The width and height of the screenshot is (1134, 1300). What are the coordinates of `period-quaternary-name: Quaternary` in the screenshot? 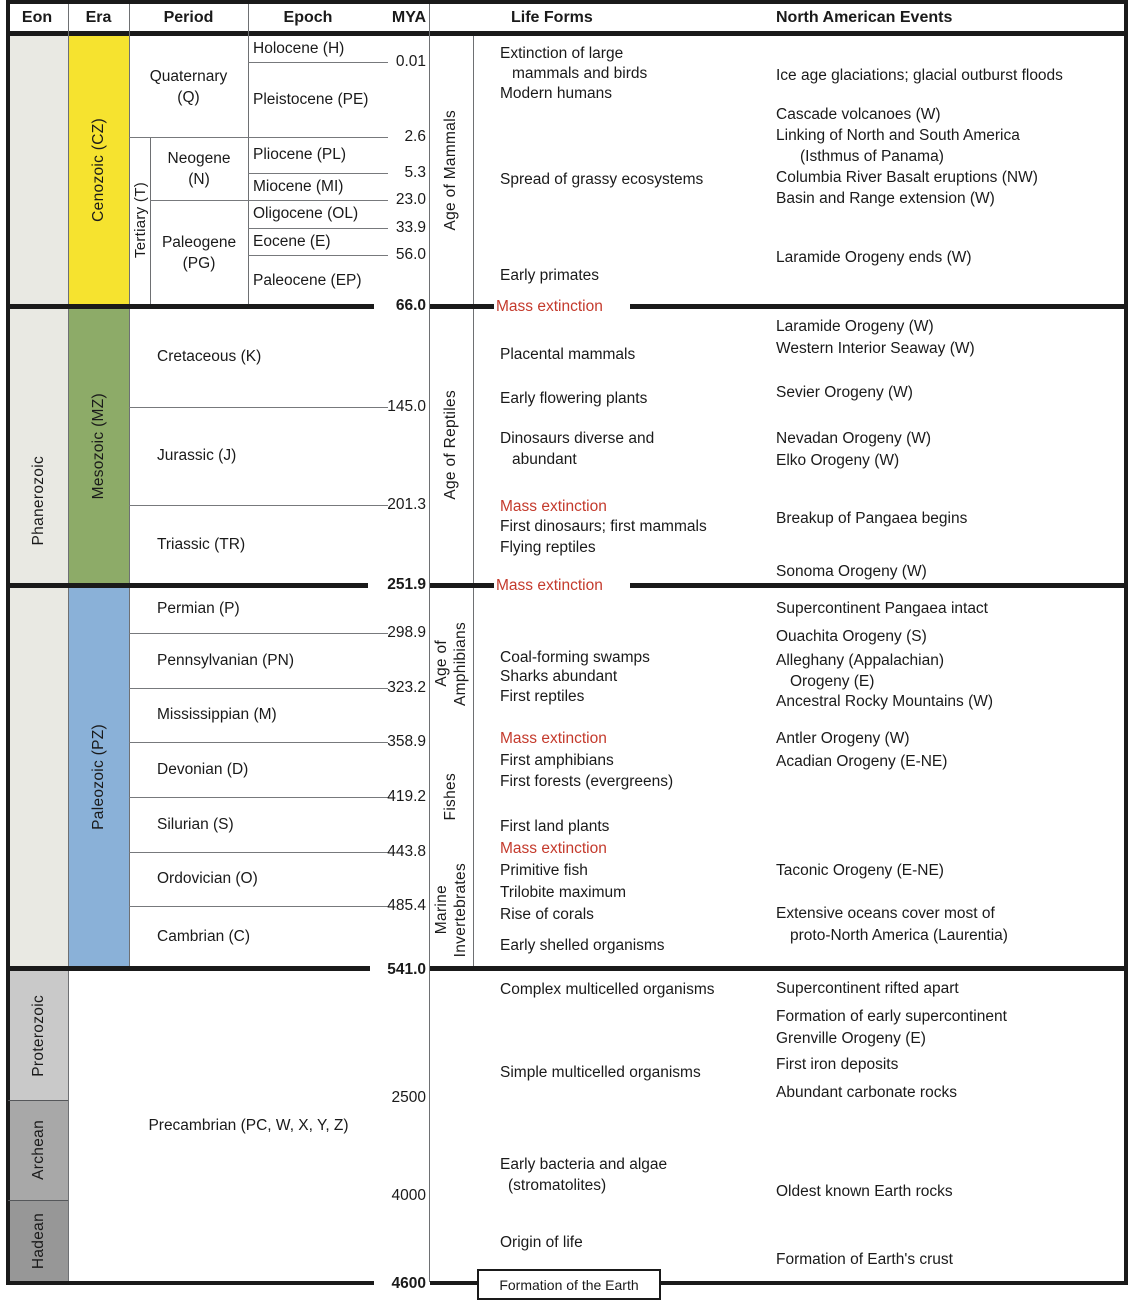 It's located at (188, 76).